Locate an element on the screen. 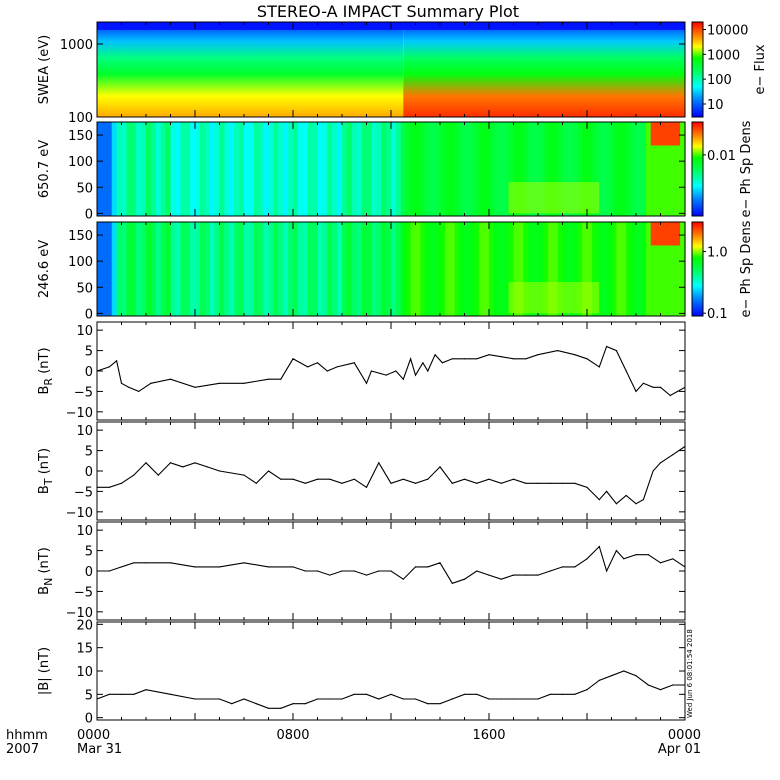  y-tick-label: 150 is located at coordinates (80, 236).